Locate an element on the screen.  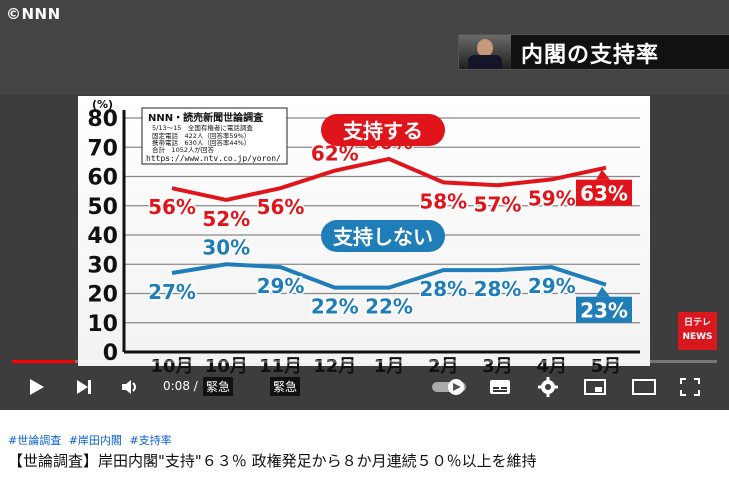
play-icon is located at coordinates (36, 387).